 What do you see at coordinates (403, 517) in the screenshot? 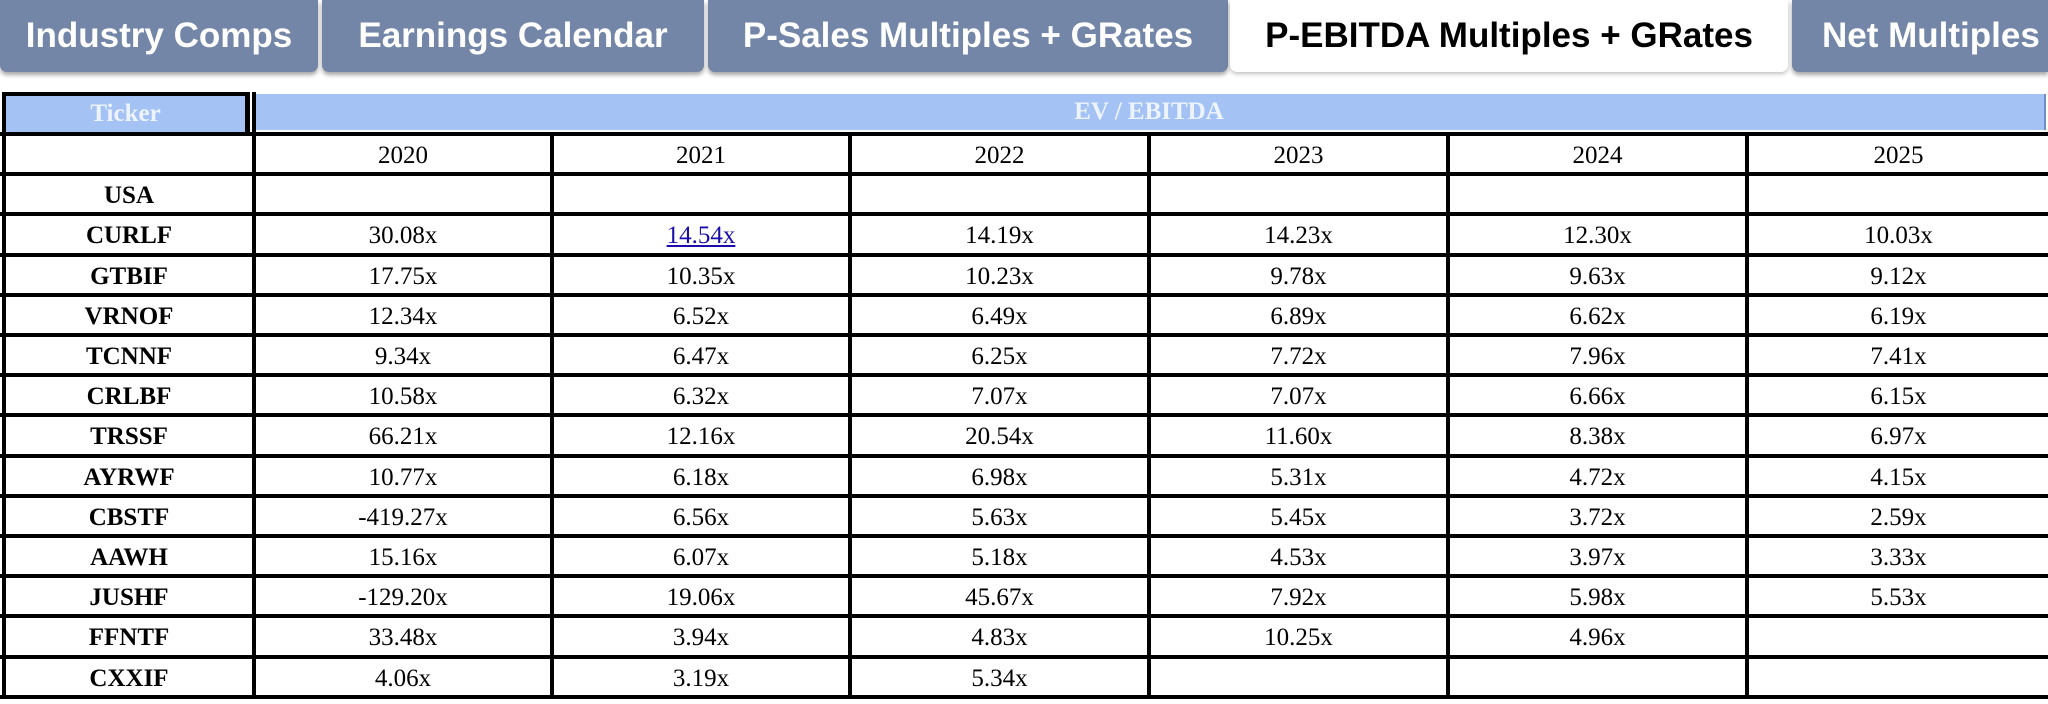
I see `value-cell: -419.27x` at bounding box center [403, 517].